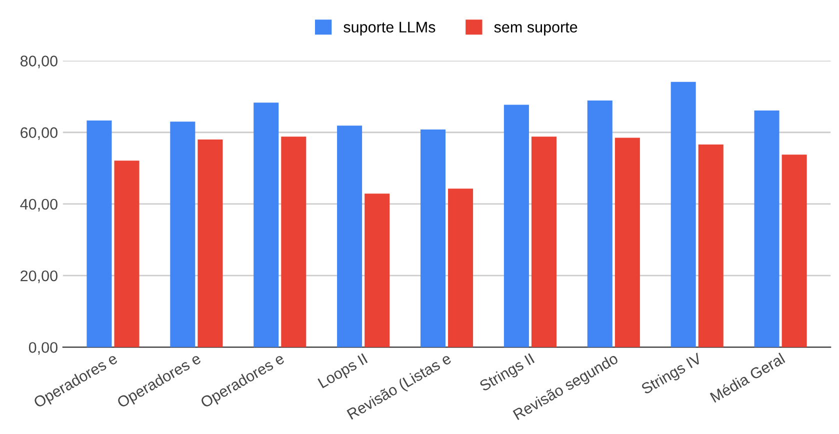 This screenshot has height=434, width=839. What do you see at coordinates (39, 62) in the screenshot?
I see `y-tick-label: 80,00` at bounding box center [39, 62].